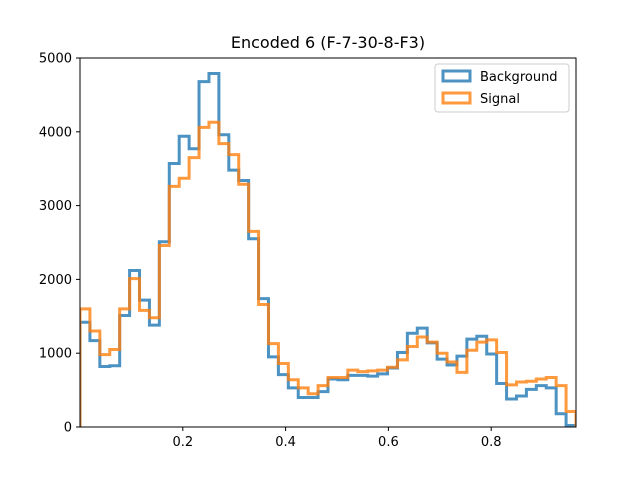 The image size is (640, 480). I want to click on chart-title: Encoded 6 (F-7-30-8-F3), so click(328, 42).